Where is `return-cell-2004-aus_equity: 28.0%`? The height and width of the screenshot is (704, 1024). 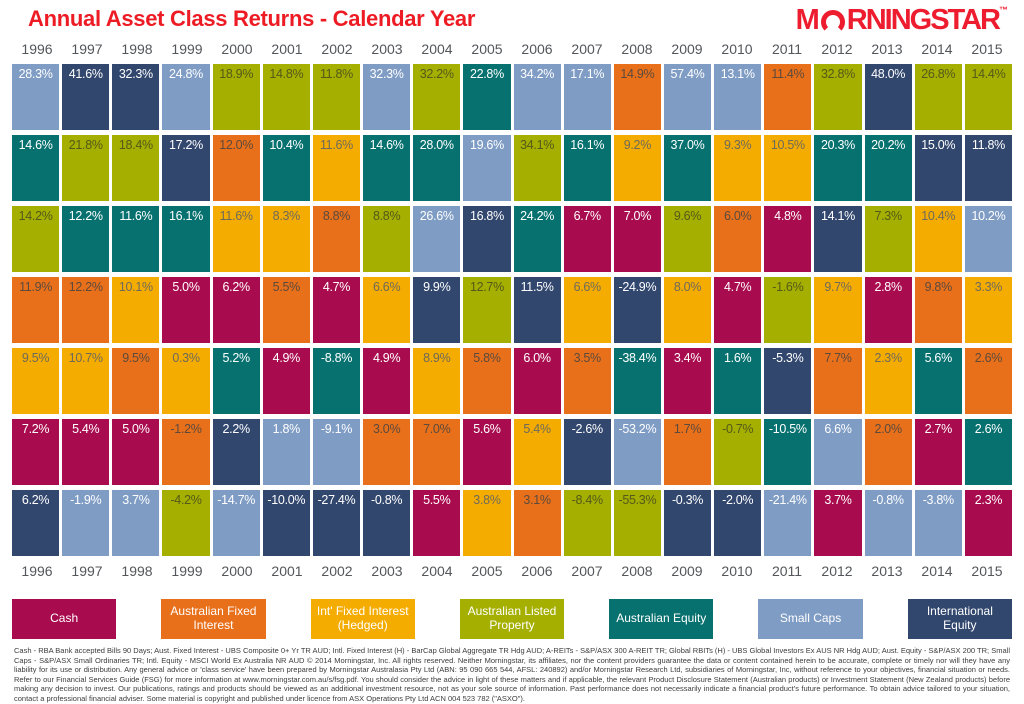 return-cell-2004-aus_equity: 28.0% is located at coordinates (437, 168).